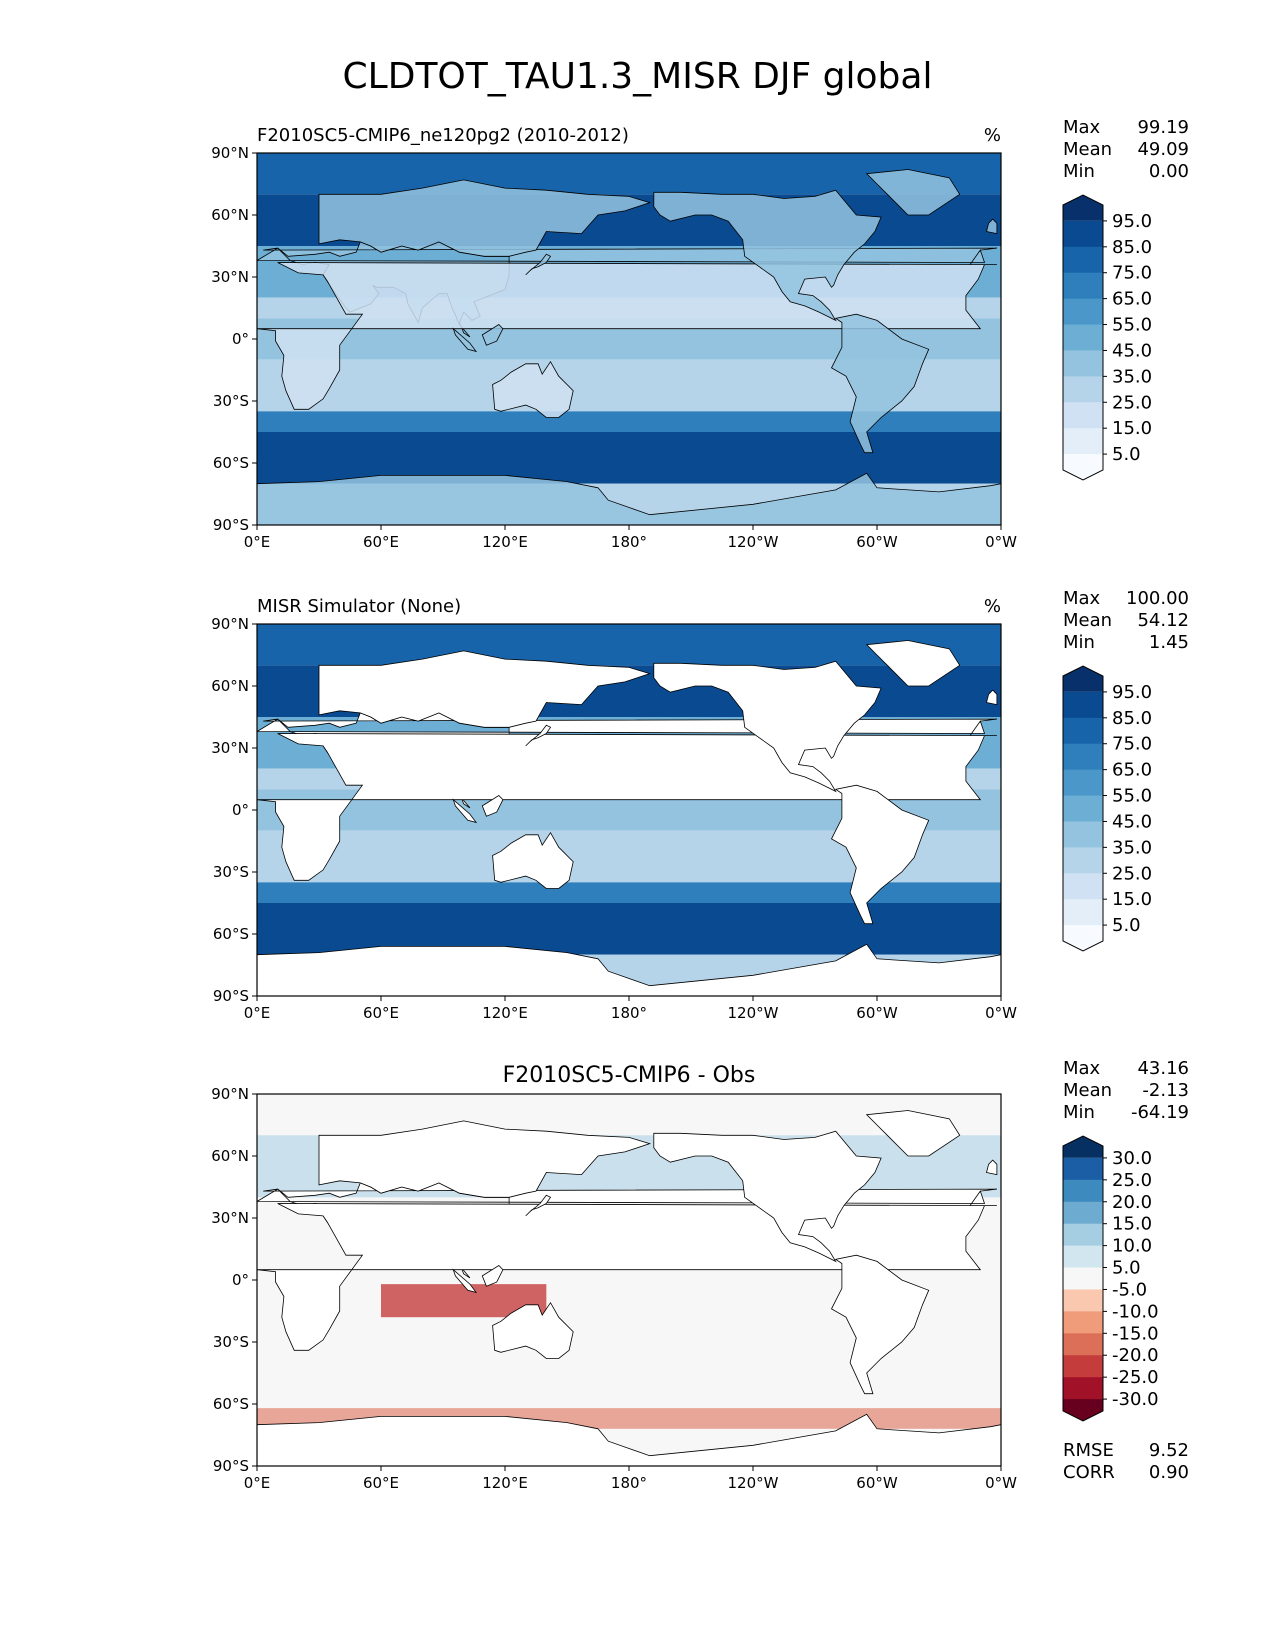 The height and width of the screenshot is (1650, 1275). What do you see at coordinates (1083, 1278) in the screenshot?
I see `colorbar-outline` at bounding box center [1083, 1278].